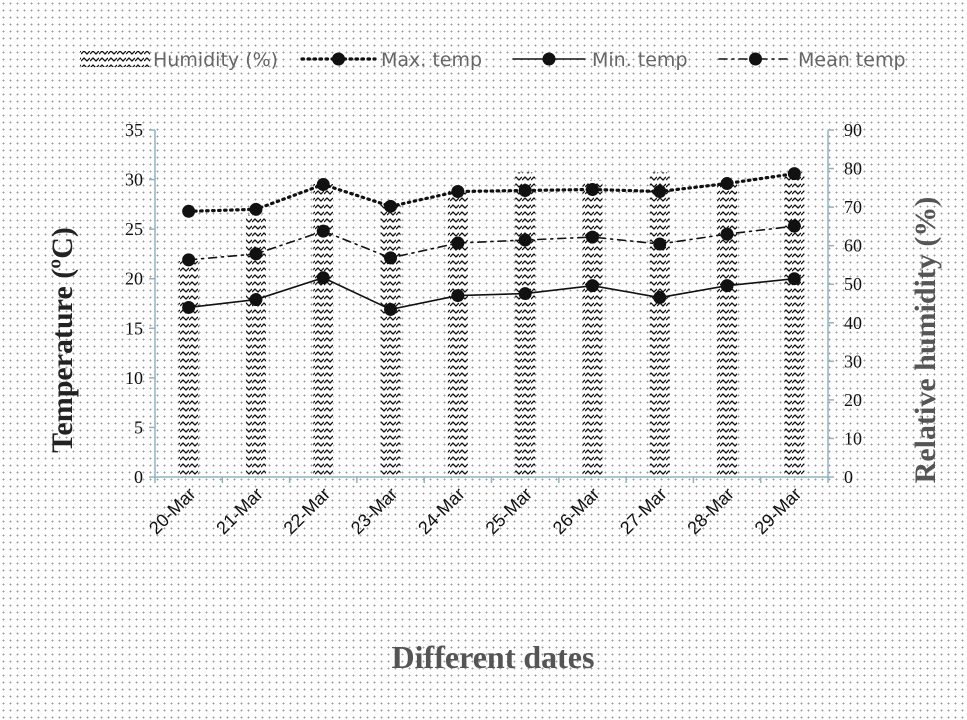 The height and width of the screenshot is (720, 967). What do you see at coordinates (710, 511) in the screenshot?
I see `x-tick-label-28-Mar: 28-Mar` at bounding box center [710, 511].